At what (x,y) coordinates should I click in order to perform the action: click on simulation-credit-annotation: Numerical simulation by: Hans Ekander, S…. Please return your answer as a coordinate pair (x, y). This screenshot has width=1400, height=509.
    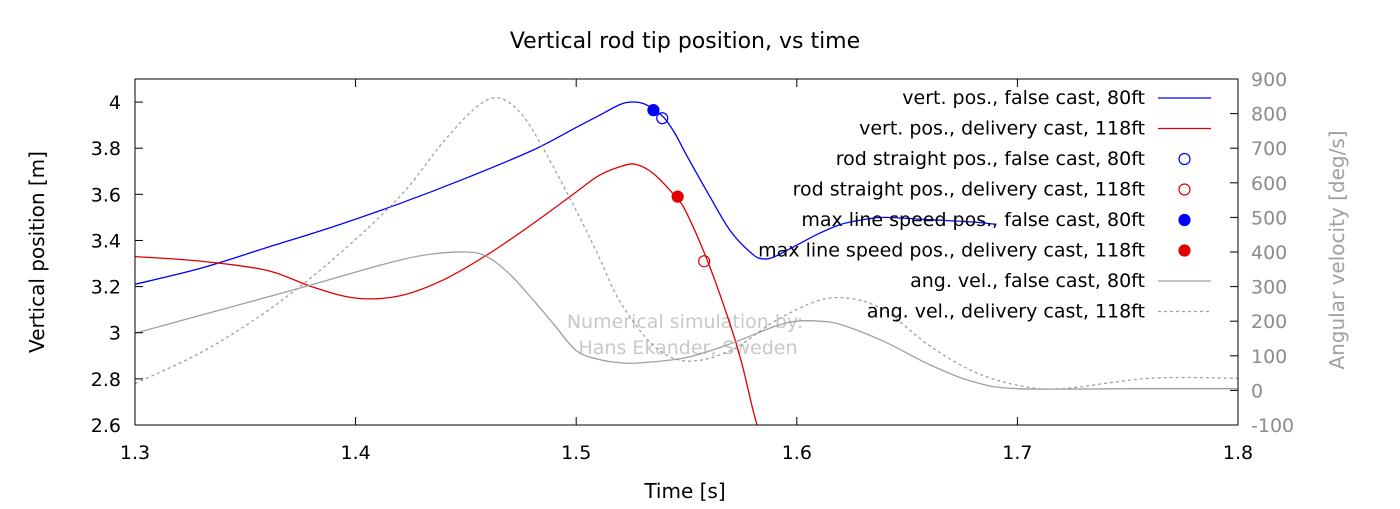
    Looking at the image, I should click on (685, 335).